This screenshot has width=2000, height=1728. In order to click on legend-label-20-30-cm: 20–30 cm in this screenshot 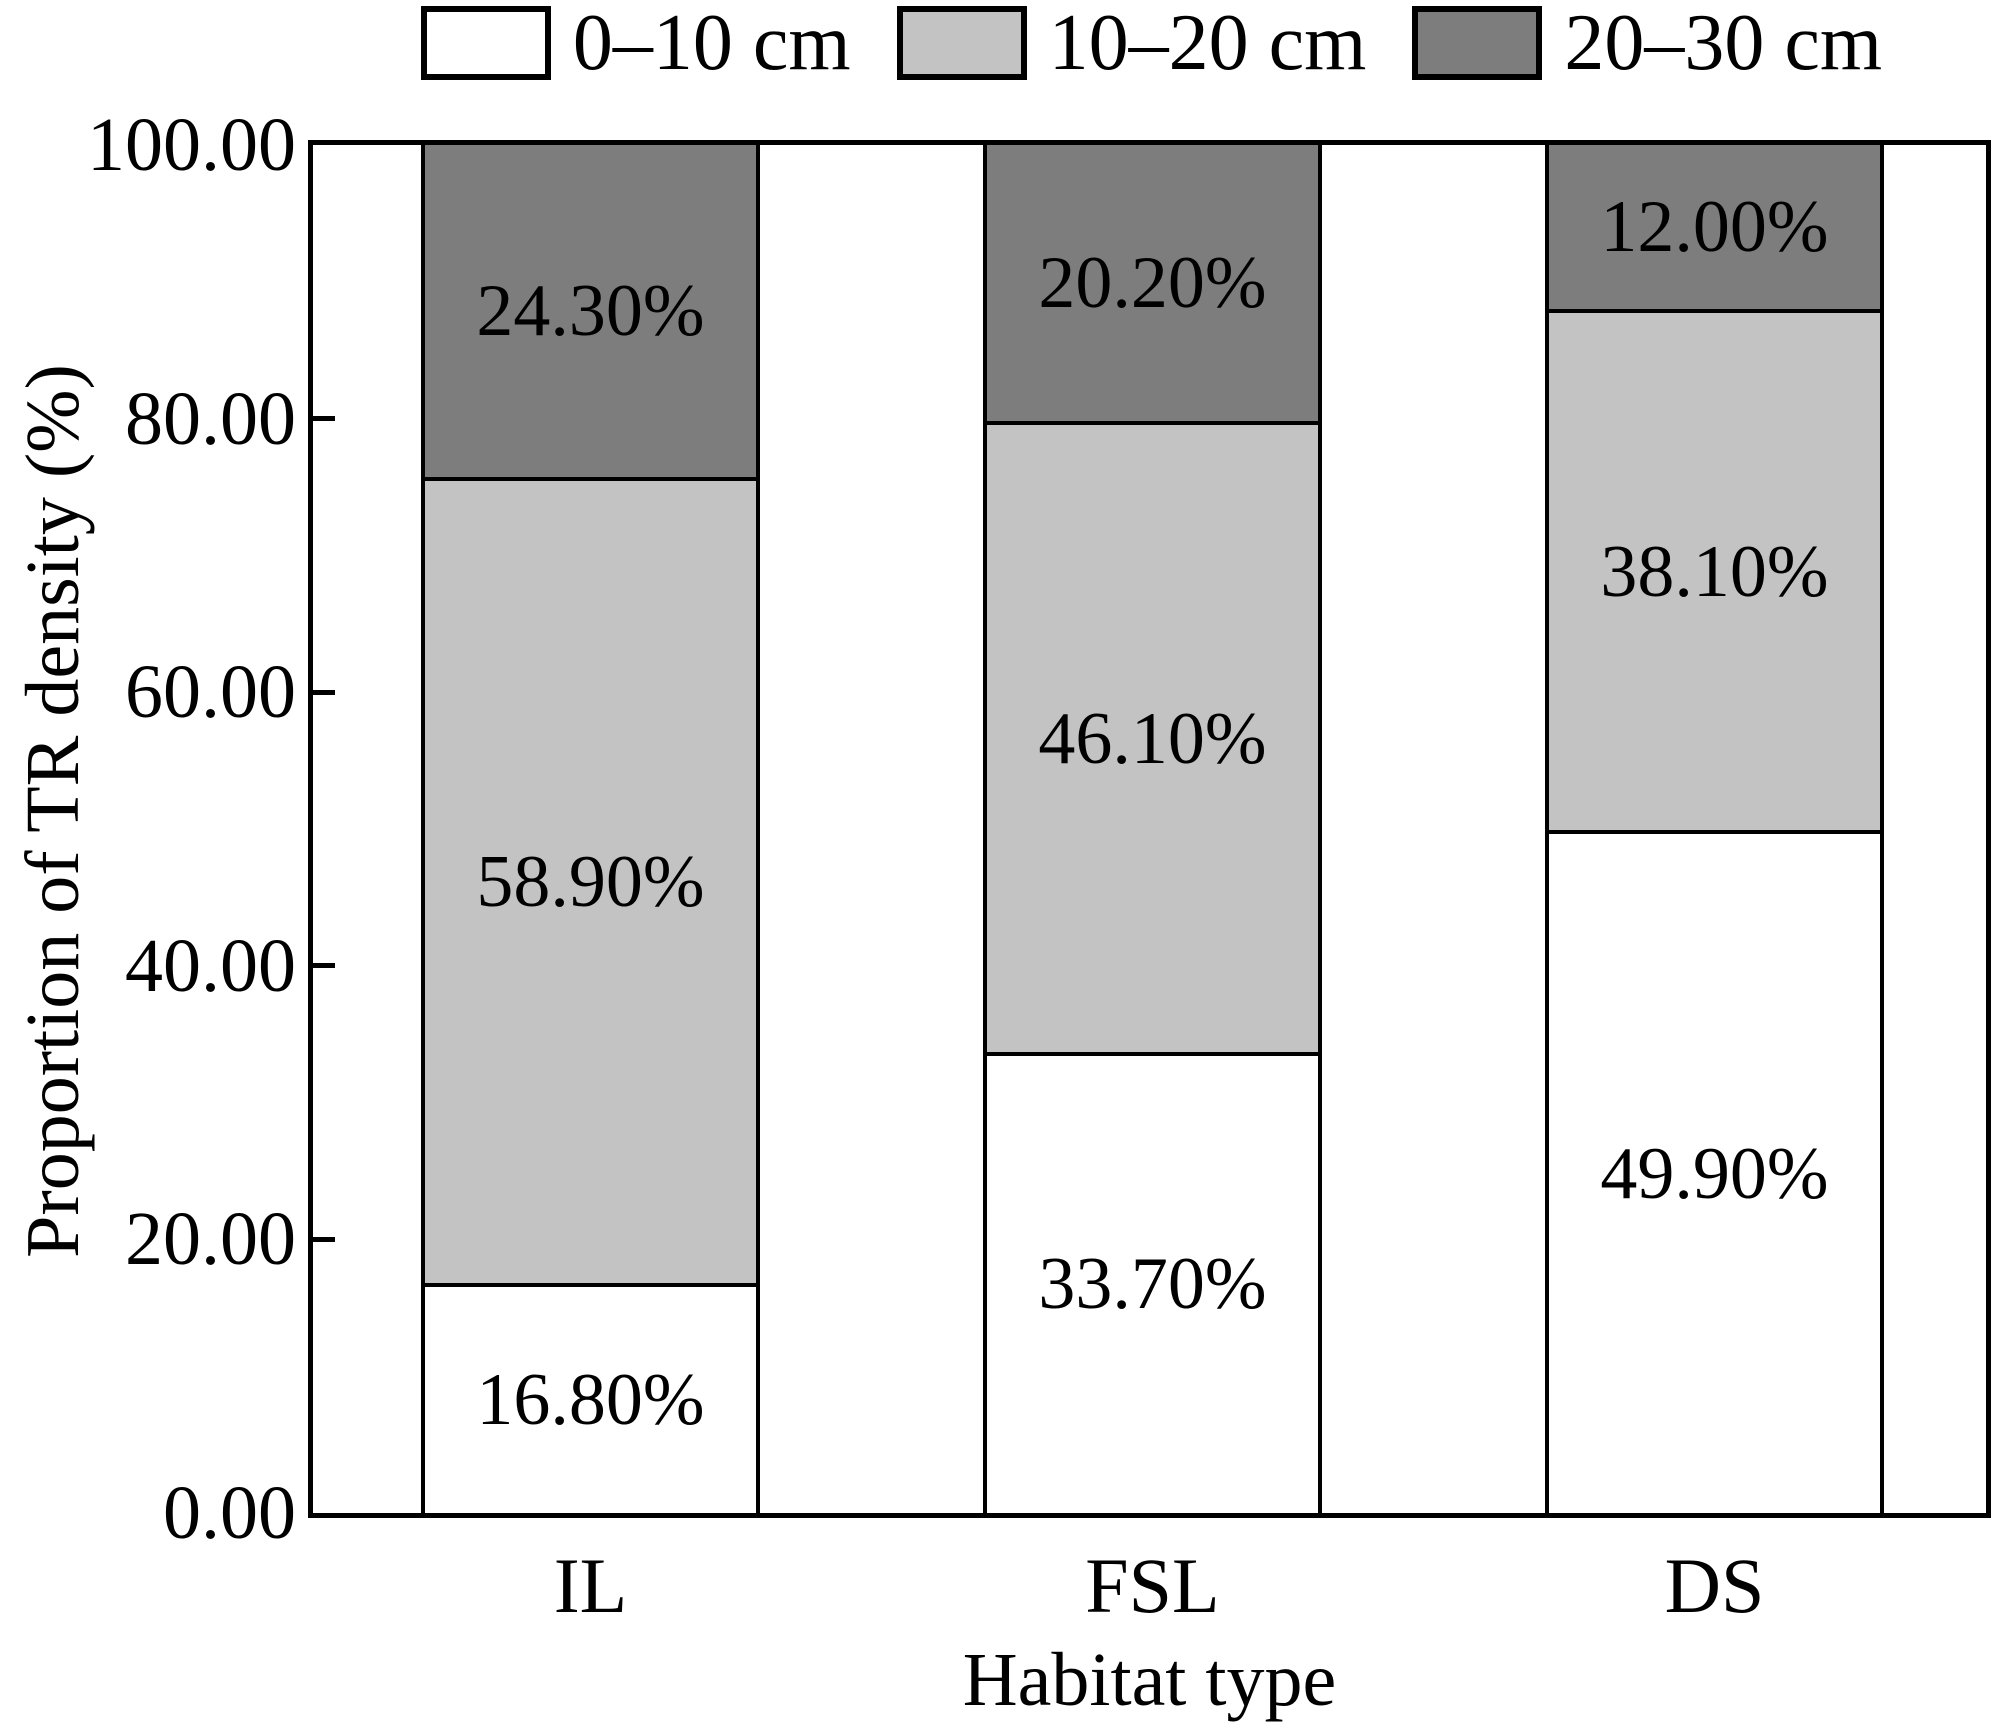, I will do `click(1723, 43)`.